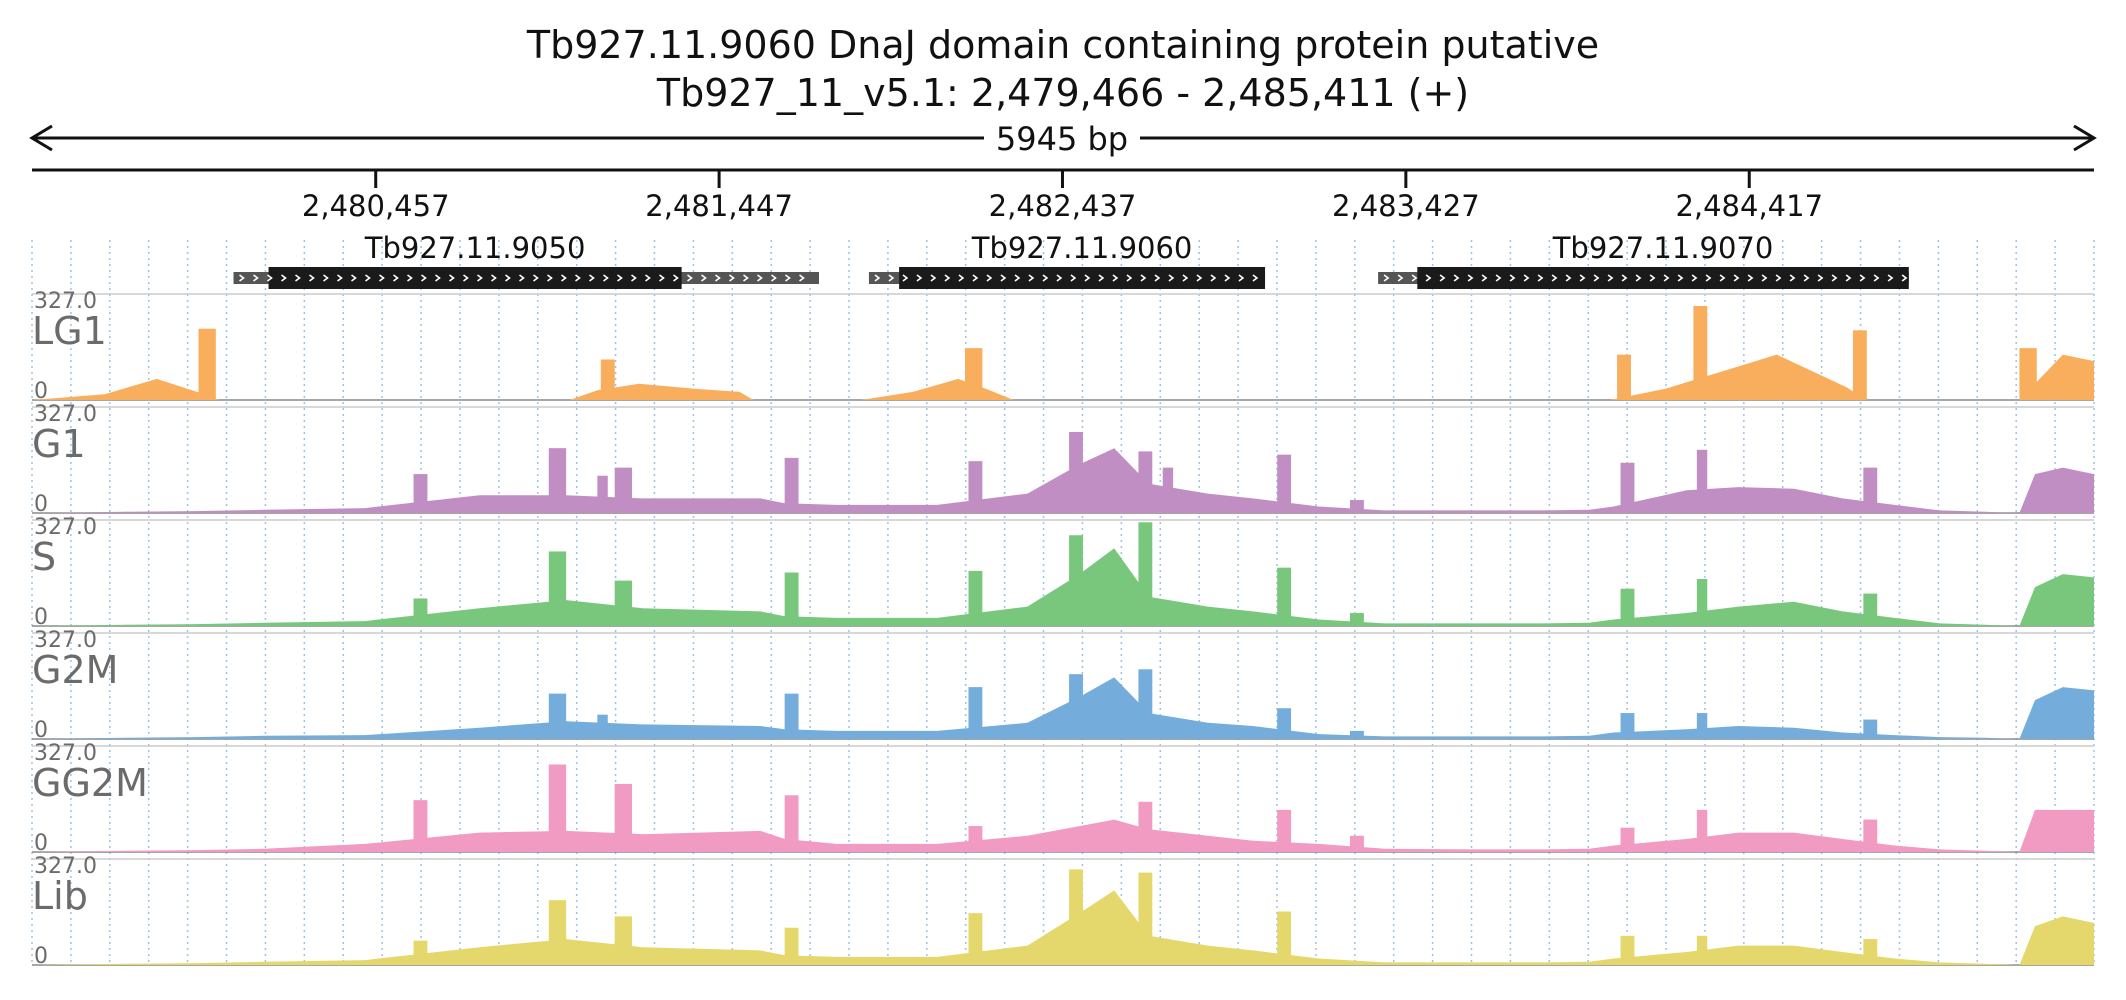 The height and width of the screenshot is (1000, 2126). Describe the element at coordinates (2085, 138) in the screenshot. I see `right-arrow-icon` at that location.